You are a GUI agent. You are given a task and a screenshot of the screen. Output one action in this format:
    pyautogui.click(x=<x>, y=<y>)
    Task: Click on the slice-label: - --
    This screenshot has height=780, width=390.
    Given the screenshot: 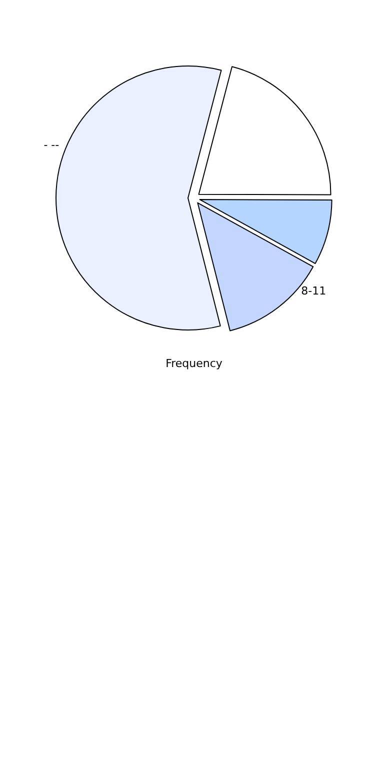 What is the action you would take?
    pyautogui.click(x=52, y=145)
    